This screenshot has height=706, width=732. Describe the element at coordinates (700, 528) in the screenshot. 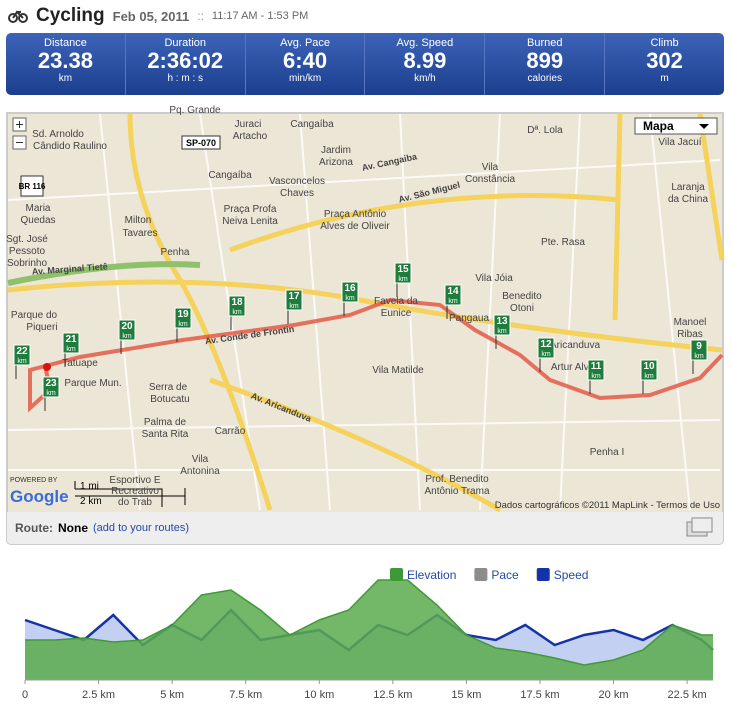

I see `map-toggle-icon` at that location.